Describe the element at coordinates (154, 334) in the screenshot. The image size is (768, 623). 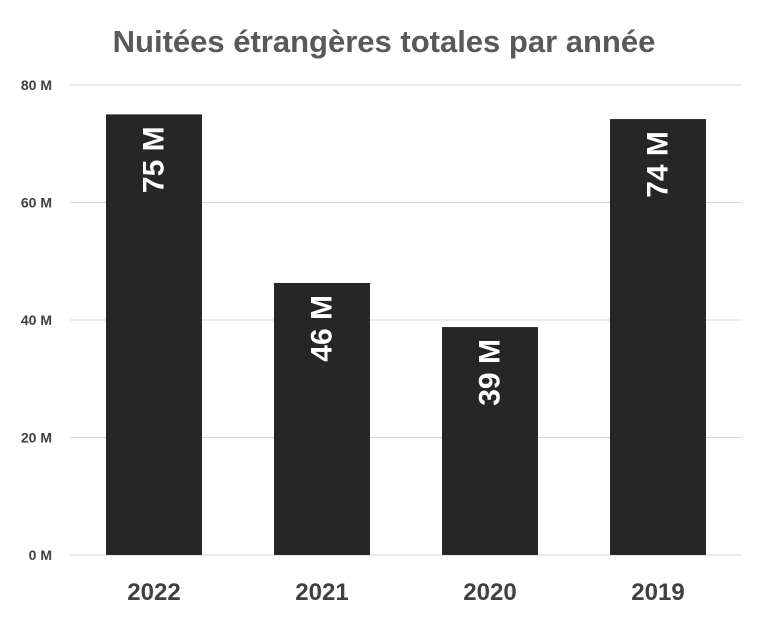
I see `bar-2022` at that location.